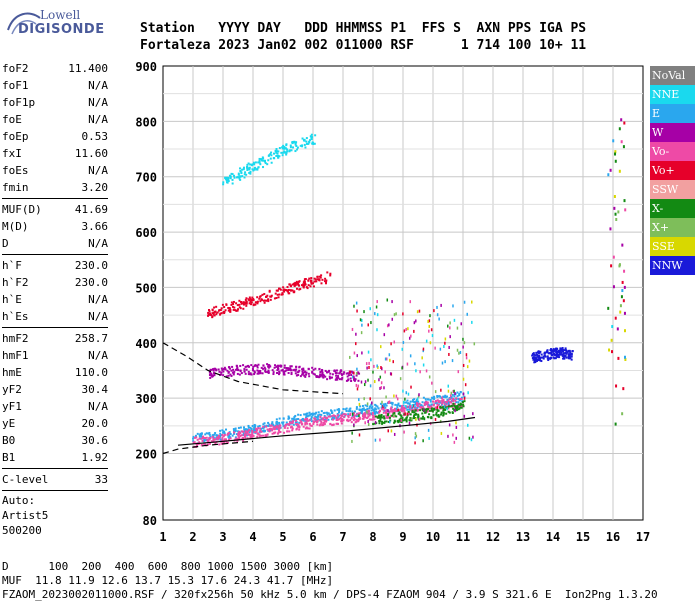 This screenshot has width=700, height=602. I want to click on param-name: B1, so click(9, 457).